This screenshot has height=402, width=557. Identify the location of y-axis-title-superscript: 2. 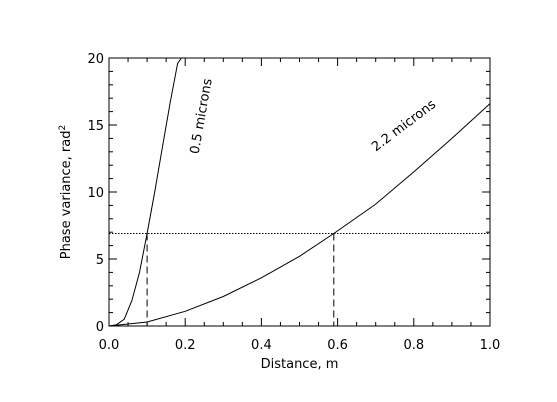
(63, 128).